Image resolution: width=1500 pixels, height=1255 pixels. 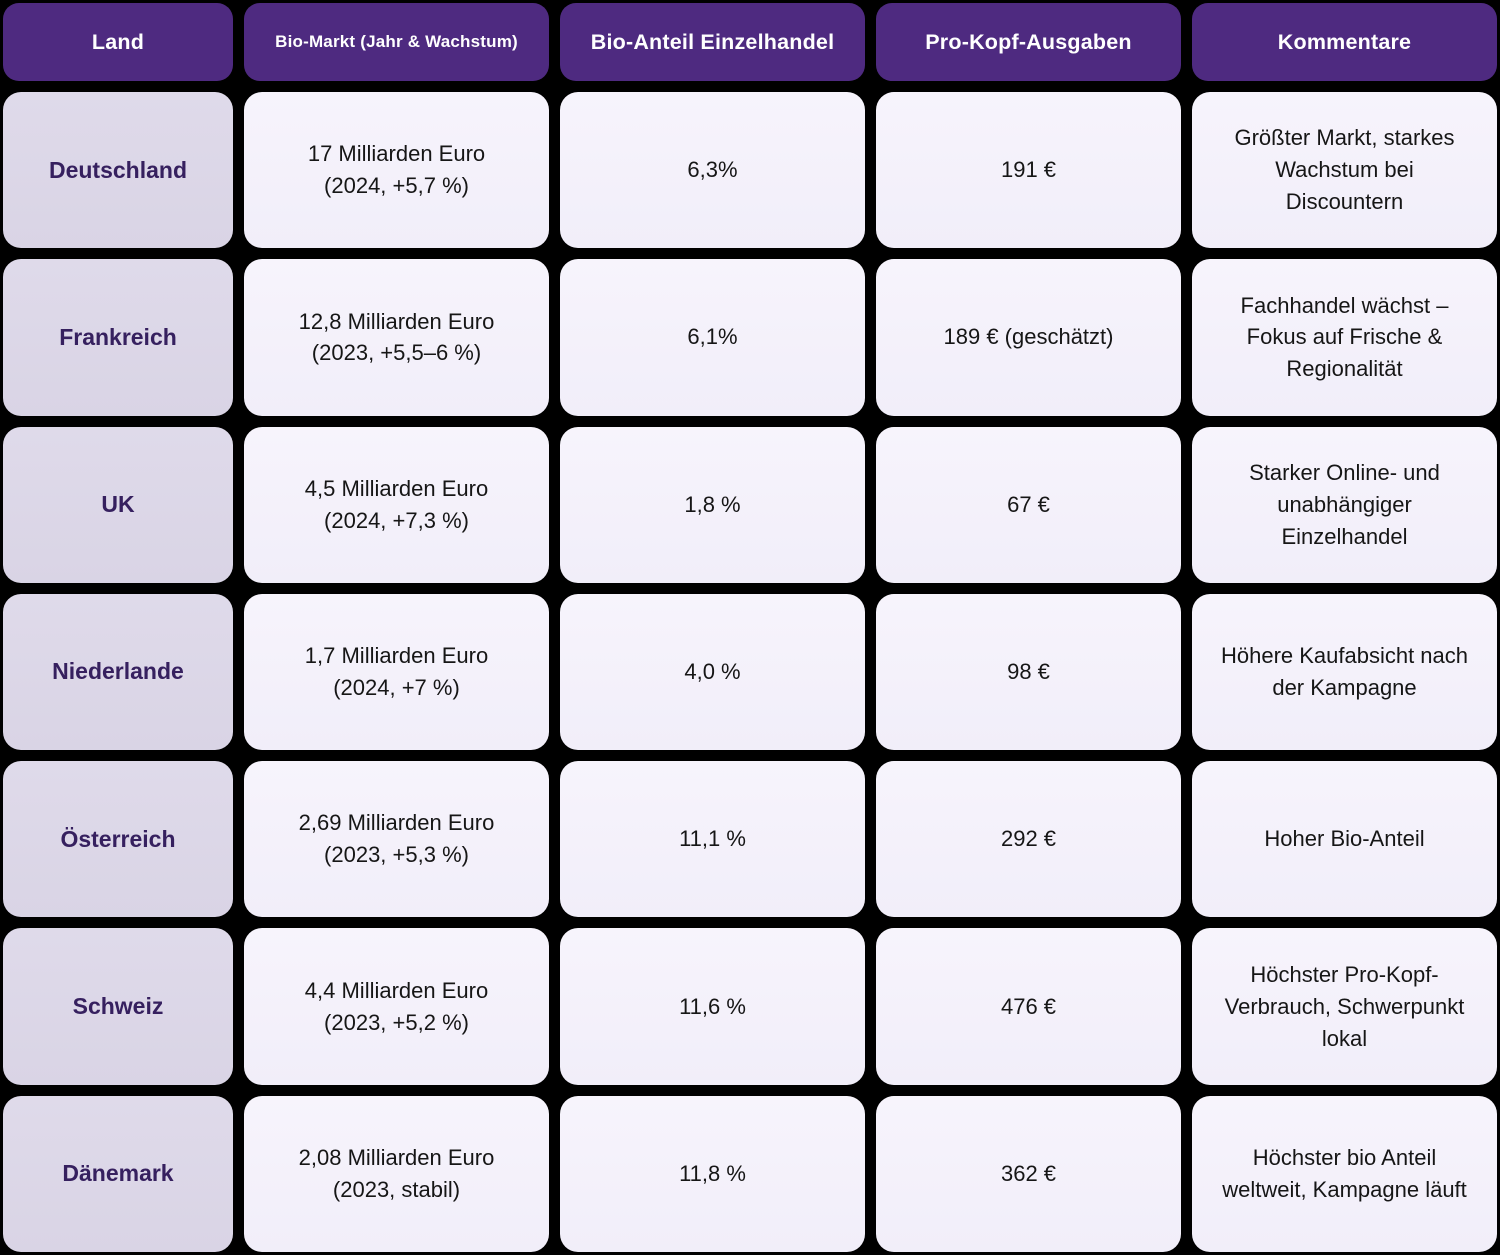 I want to click on row-frankreich-market: 12,8 Milliarden Euro (2023, +5,5–6 %), so click(x=396, y=337).